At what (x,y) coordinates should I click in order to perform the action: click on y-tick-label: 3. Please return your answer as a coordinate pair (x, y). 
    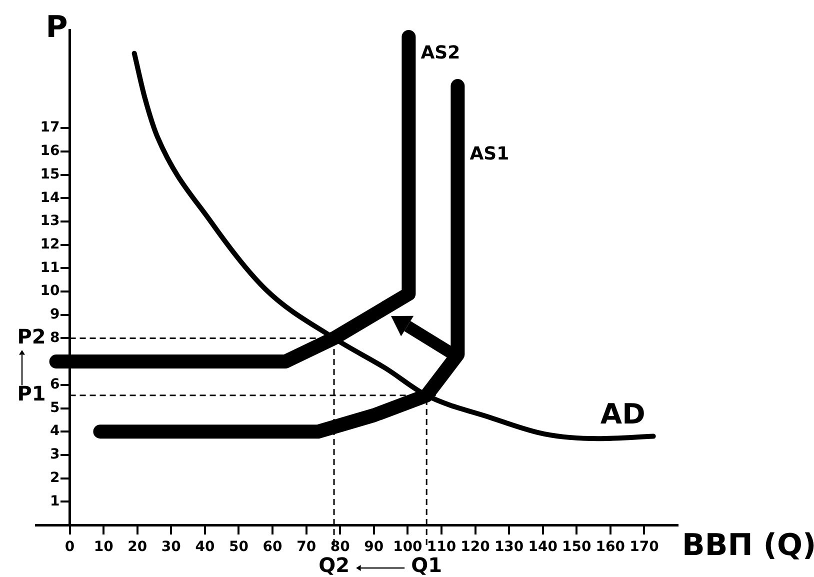
    Looking at the image, I should click on (55, 454).